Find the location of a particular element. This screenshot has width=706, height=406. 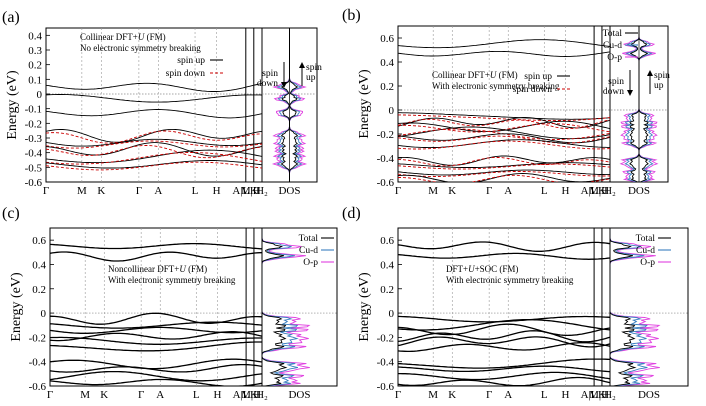

dos-o-p is located at coordinates (280, 105).